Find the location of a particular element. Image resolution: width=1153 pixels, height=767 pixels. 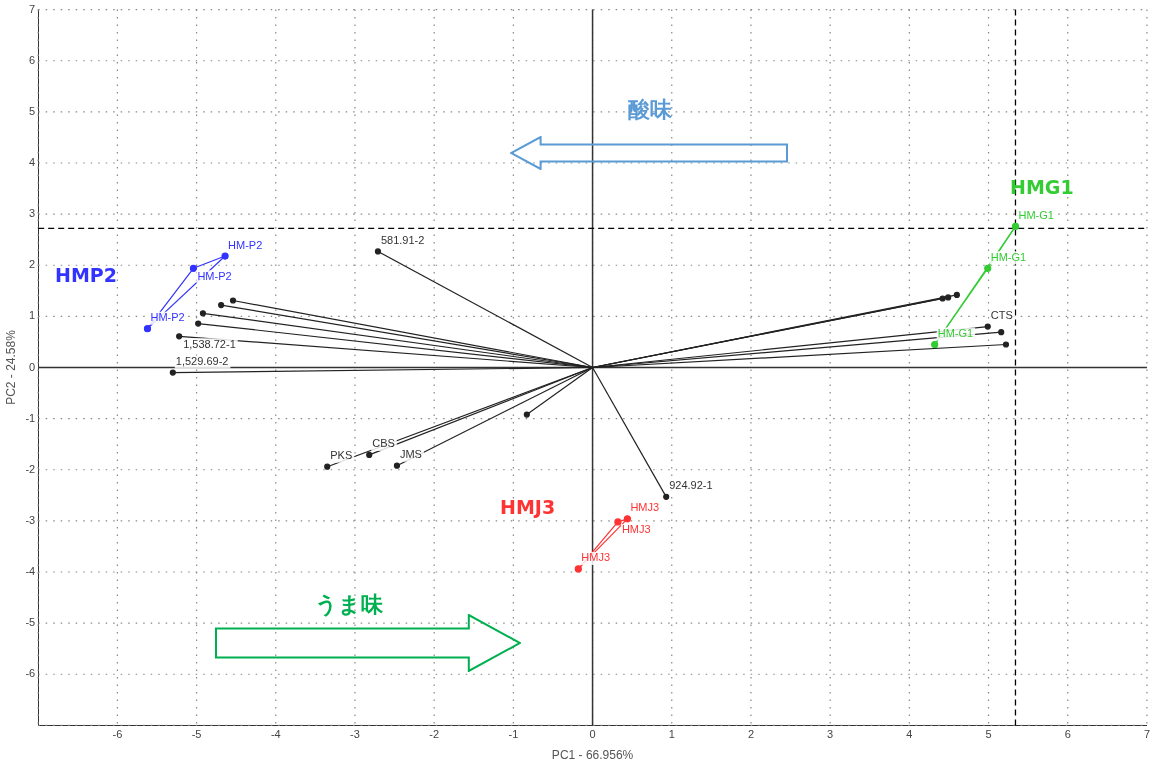

x-tick-label: -2 is located at coordinates (434, 734).